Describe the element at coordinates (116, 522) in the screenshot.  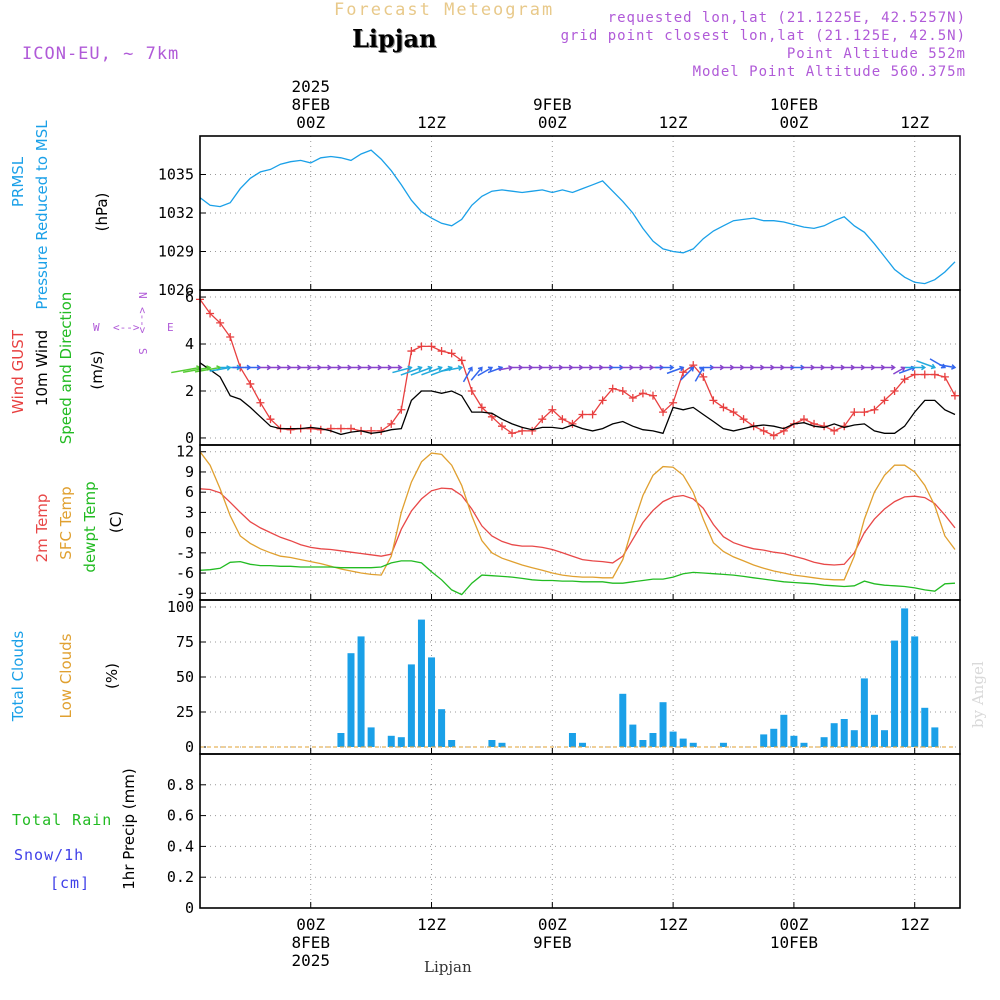
I see `temp-unit-0: (C)` at that location.